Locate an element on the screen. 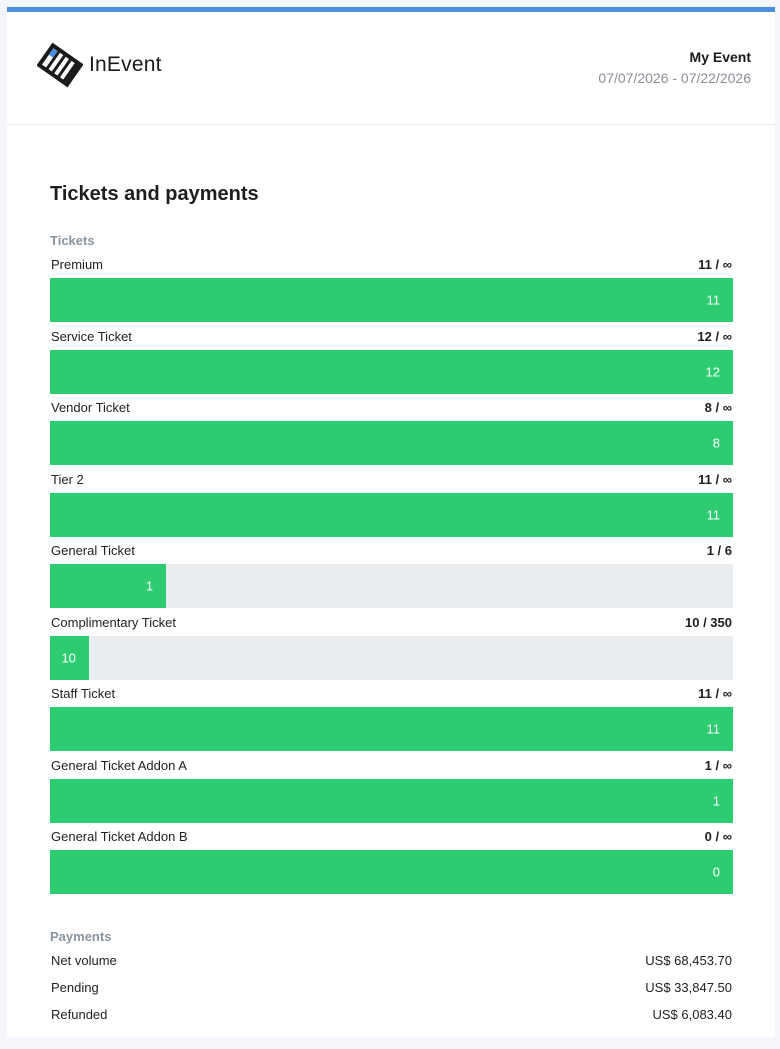  payment-name: Net volume is located at coordinates (84, 960).